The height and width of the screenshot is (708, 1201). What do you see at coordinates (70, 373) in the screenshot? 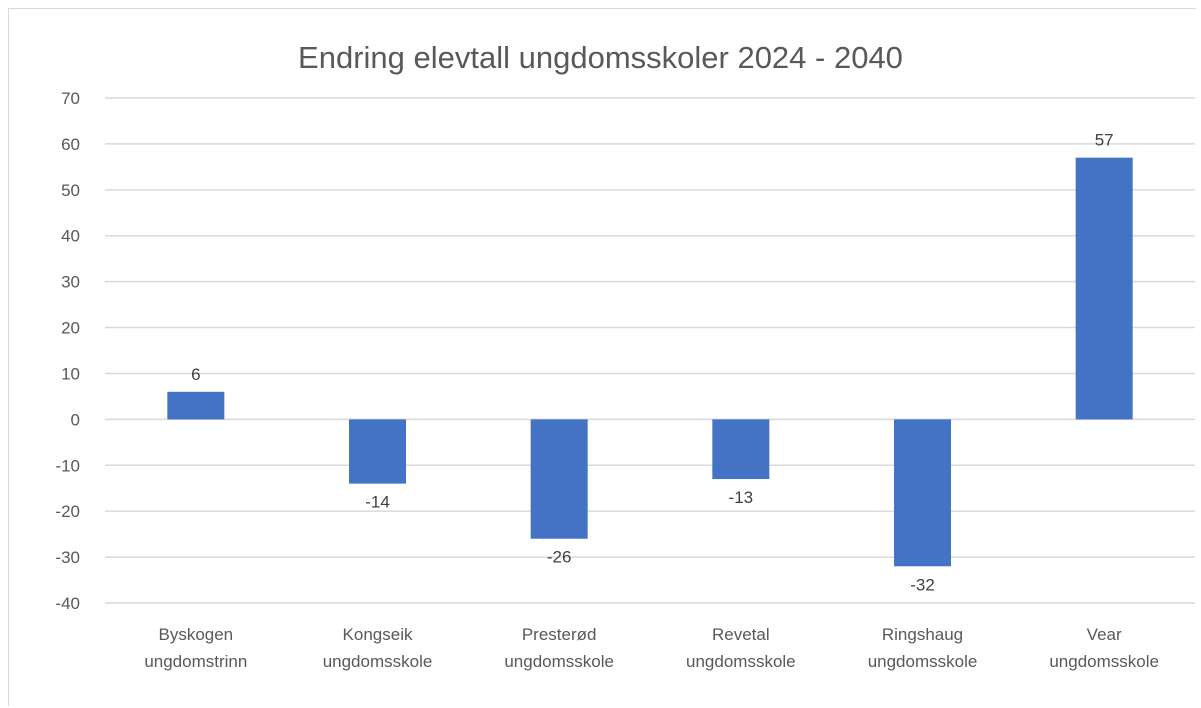
I see `y-tick-label: 10` at bounding box center [70, 373].